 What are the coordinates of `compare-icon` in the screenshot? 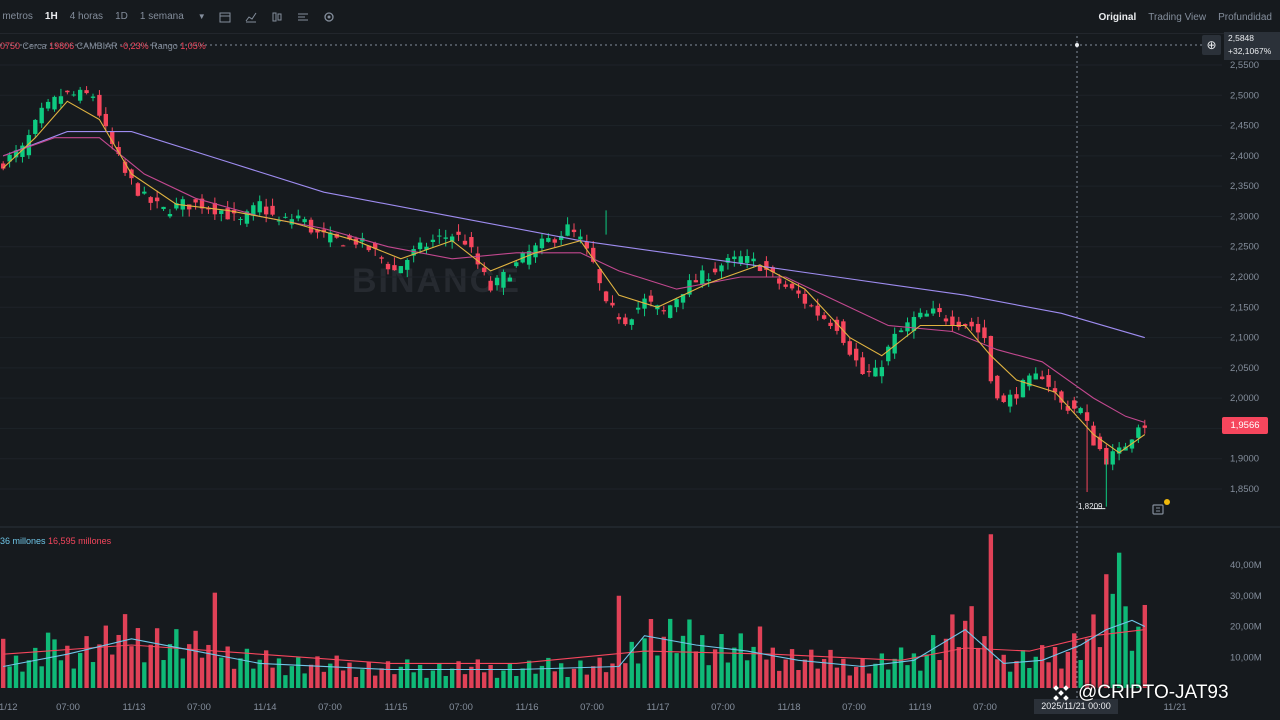 It's located at (277, 17).